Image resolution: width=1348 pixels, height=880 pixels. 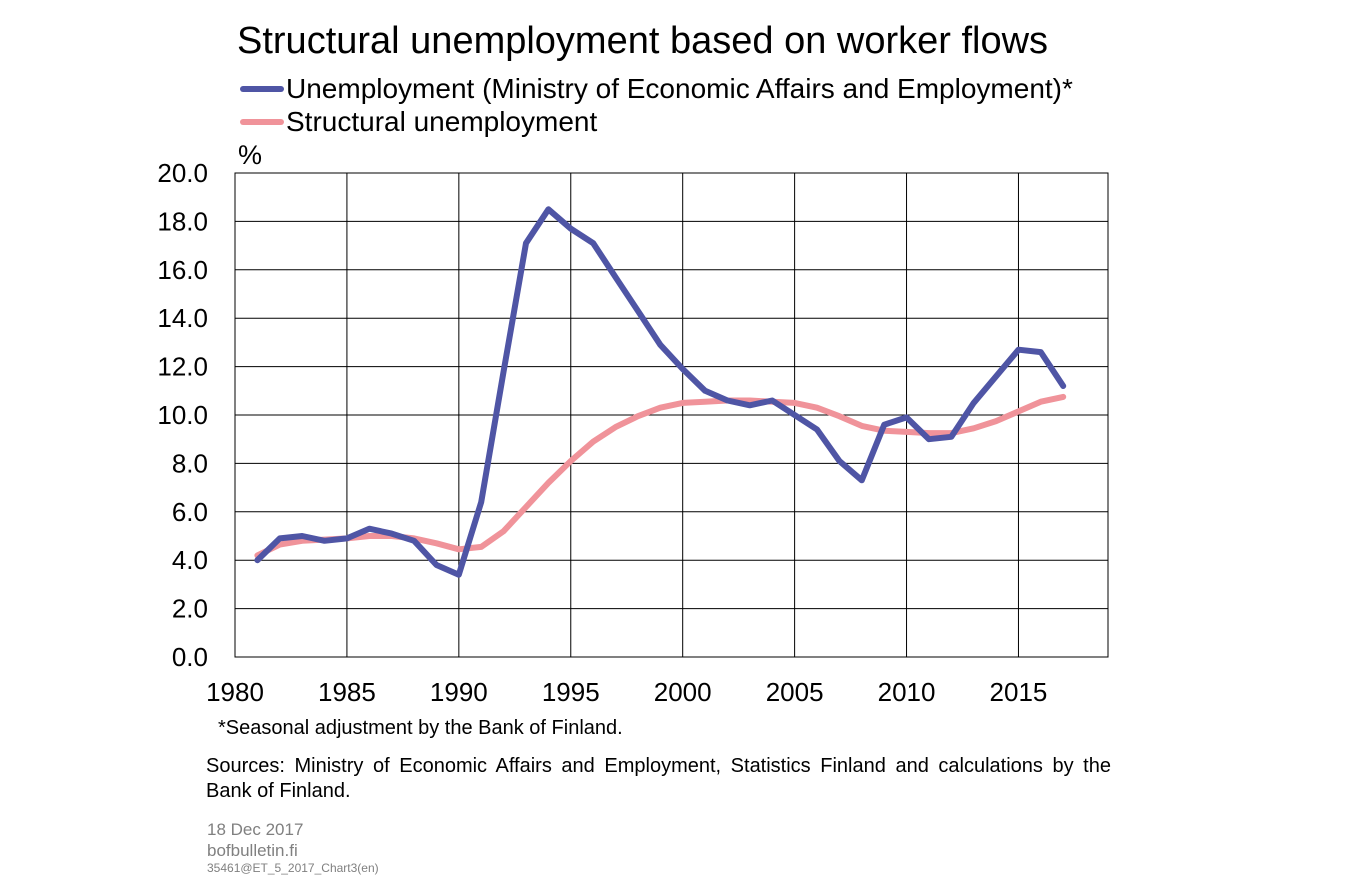 I want to click on chart-code: 35461@ET_5_2017_Chart3(en), so click(x=293, y=868).